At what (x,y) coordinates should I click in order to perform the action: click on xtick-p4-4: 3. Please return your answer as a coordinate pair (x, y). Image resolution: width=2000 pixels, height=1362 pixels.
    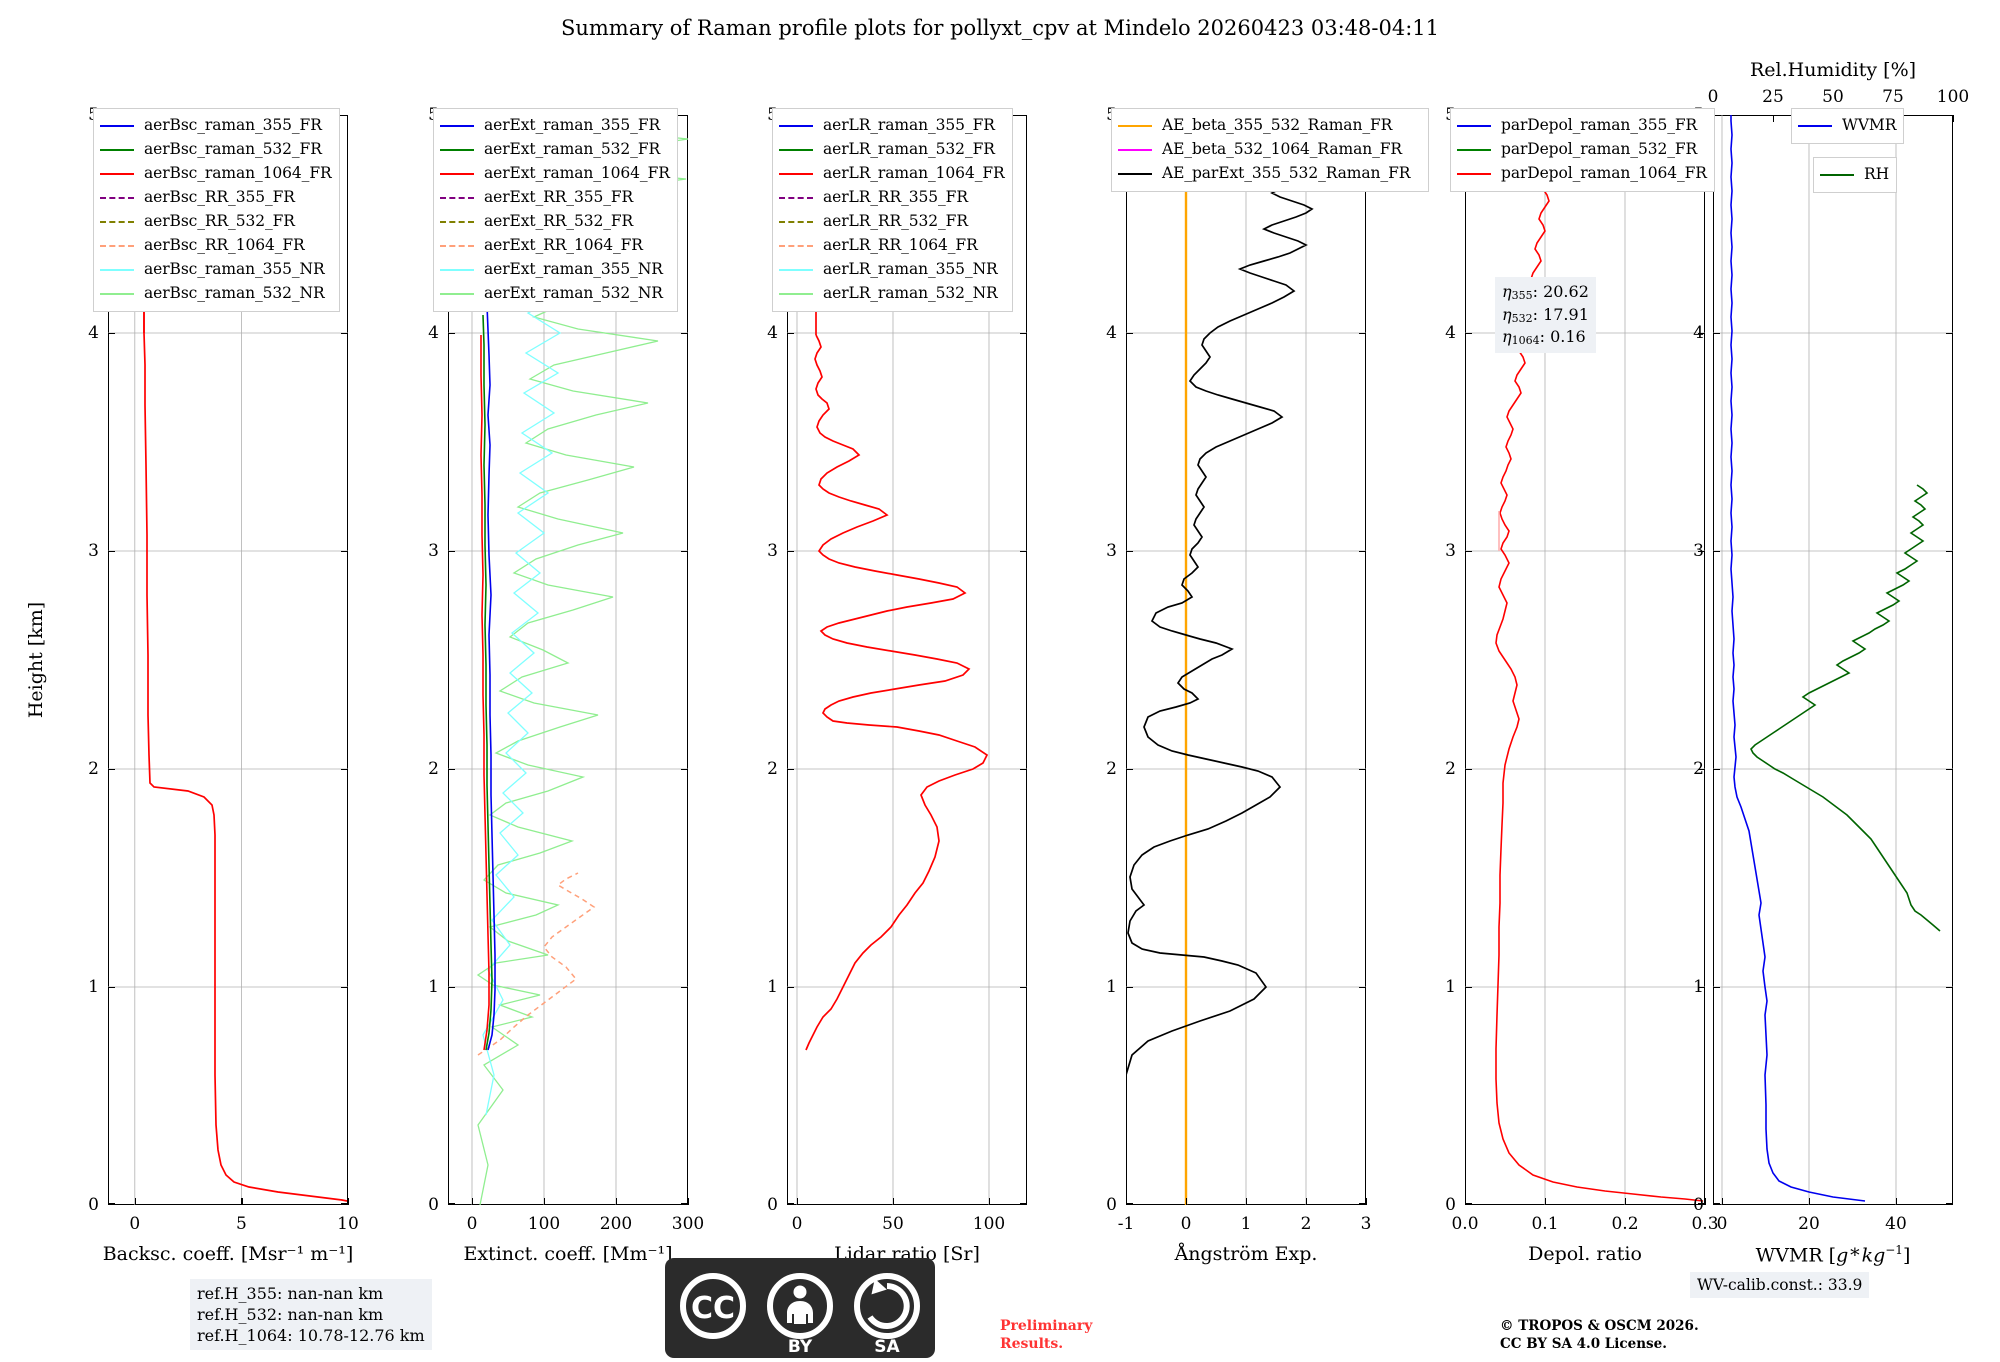
    Looking at the image, I should click on (1366, 1224).